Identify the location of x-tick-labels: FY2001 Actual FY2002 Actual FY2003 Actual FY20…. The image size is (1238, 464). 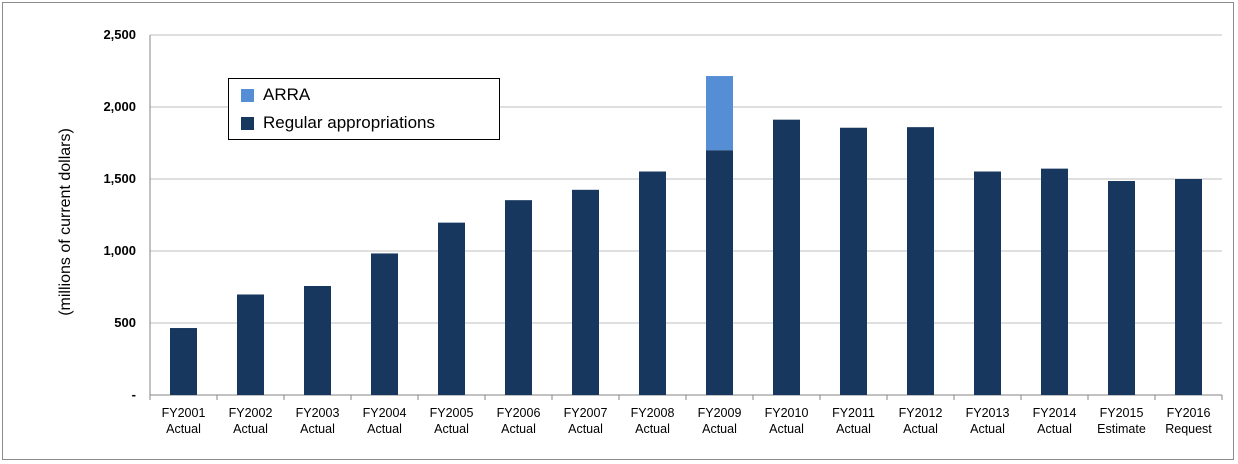
(687, 421).